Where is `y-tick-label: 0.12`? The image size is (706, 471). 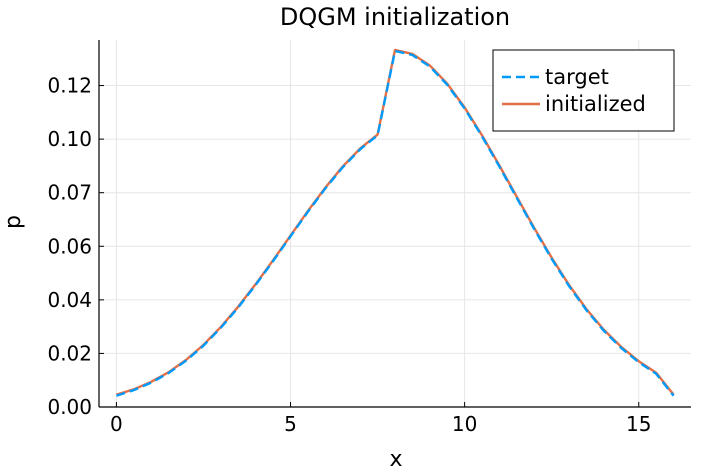 y-tick-label: 0.12 is located at coordinates (69, 86).